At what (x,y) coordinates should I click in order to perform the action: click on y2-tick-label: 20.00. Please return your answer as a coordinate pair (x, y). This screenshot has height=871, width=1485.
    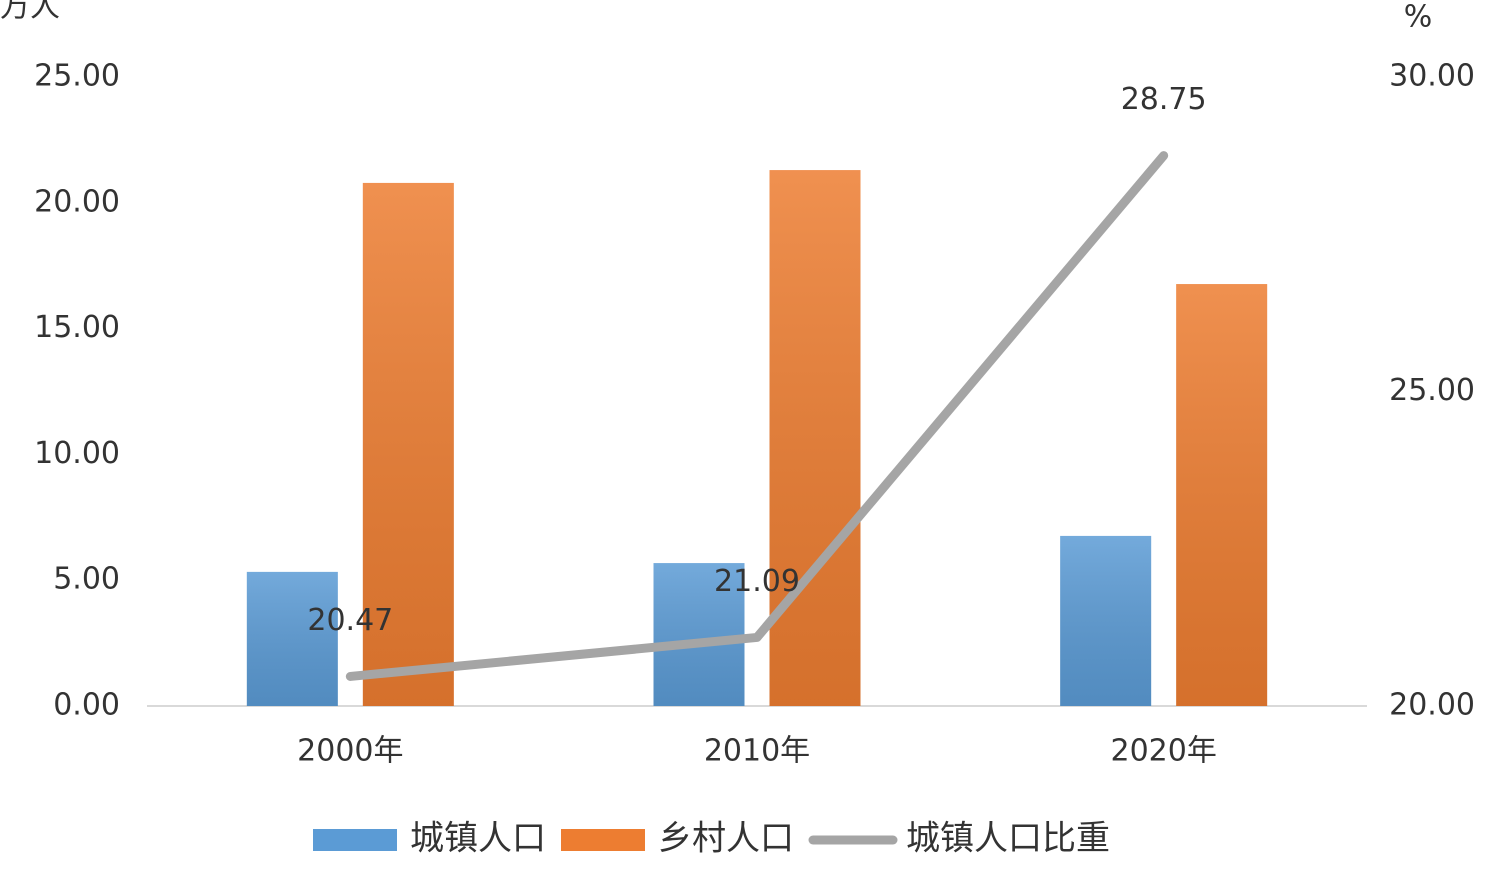
    Looking at the image, I should click on (1432, 705).